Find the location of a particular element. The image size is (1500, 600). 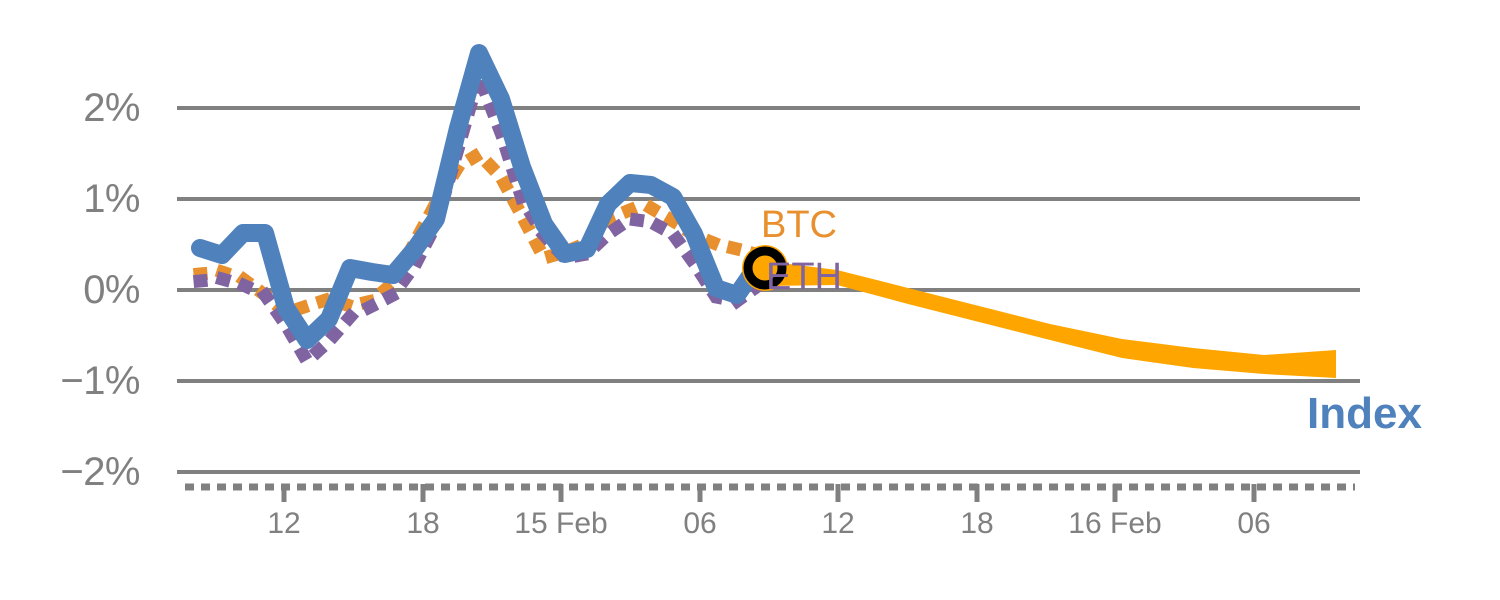

x-tick-label-6: 16 Feb is located at coordinates (1115, 523).